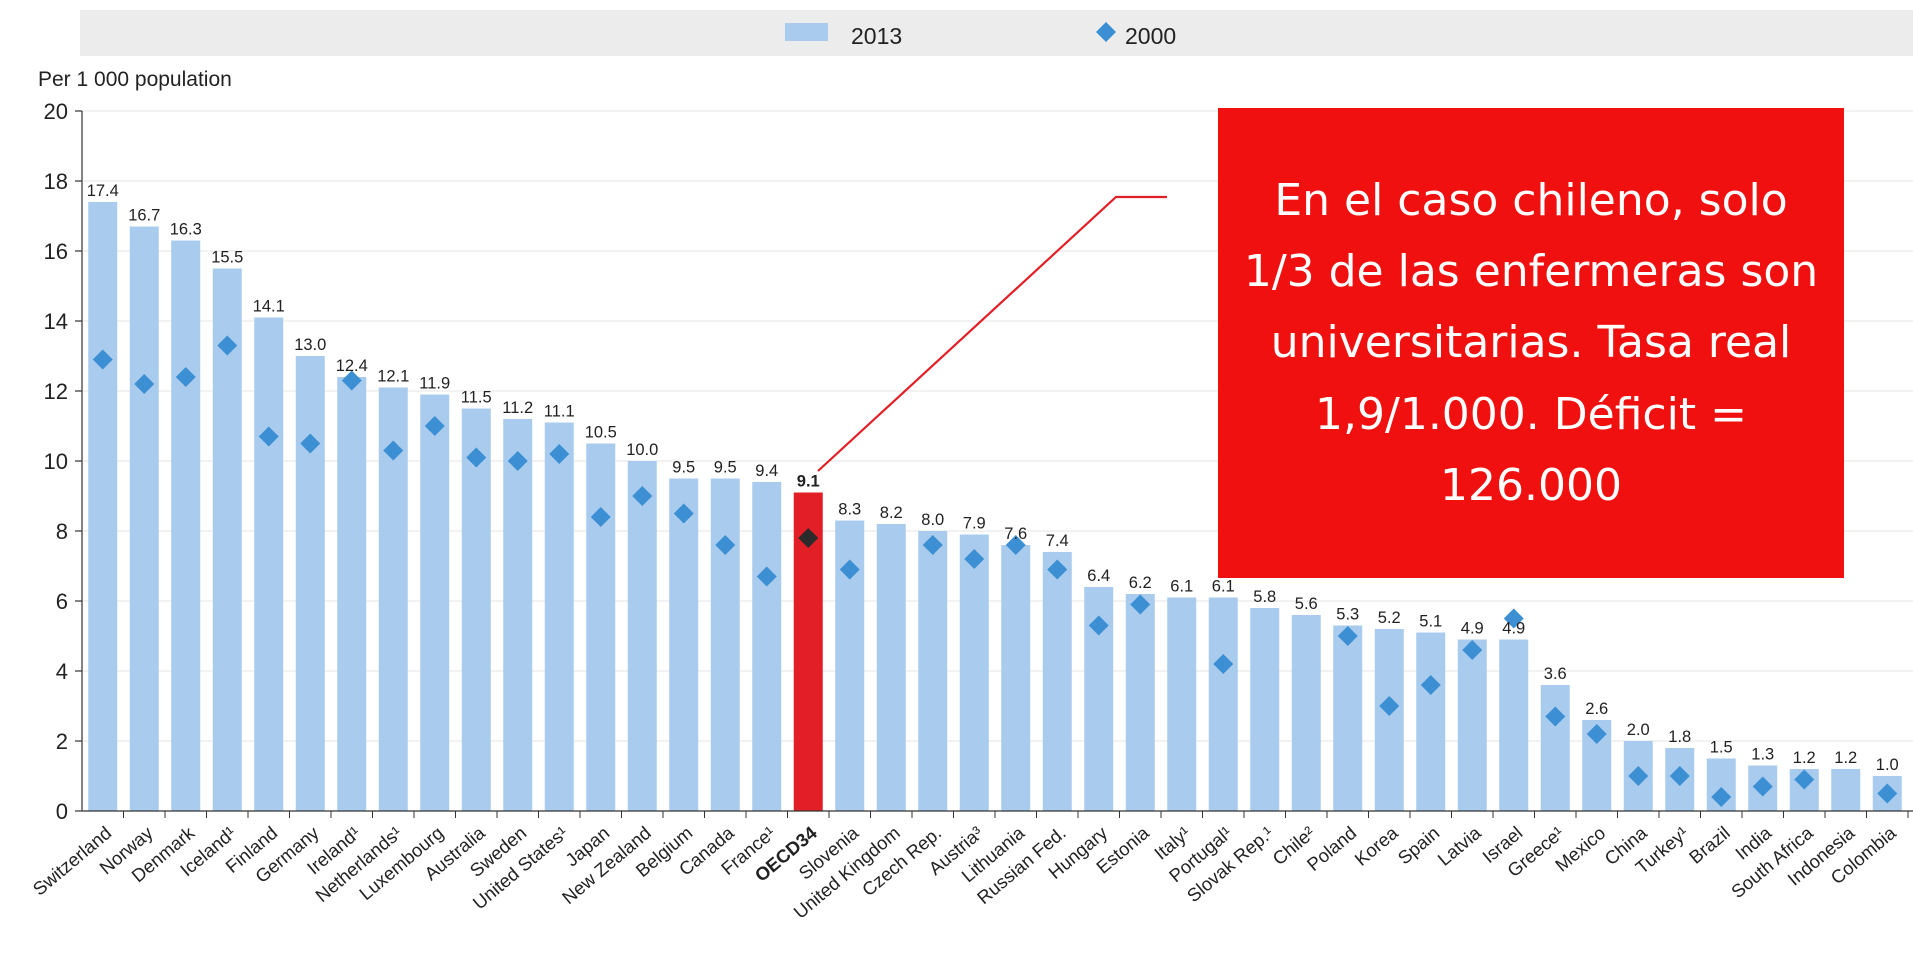  I want to click on data-label: 10.0, so click(642, 450).